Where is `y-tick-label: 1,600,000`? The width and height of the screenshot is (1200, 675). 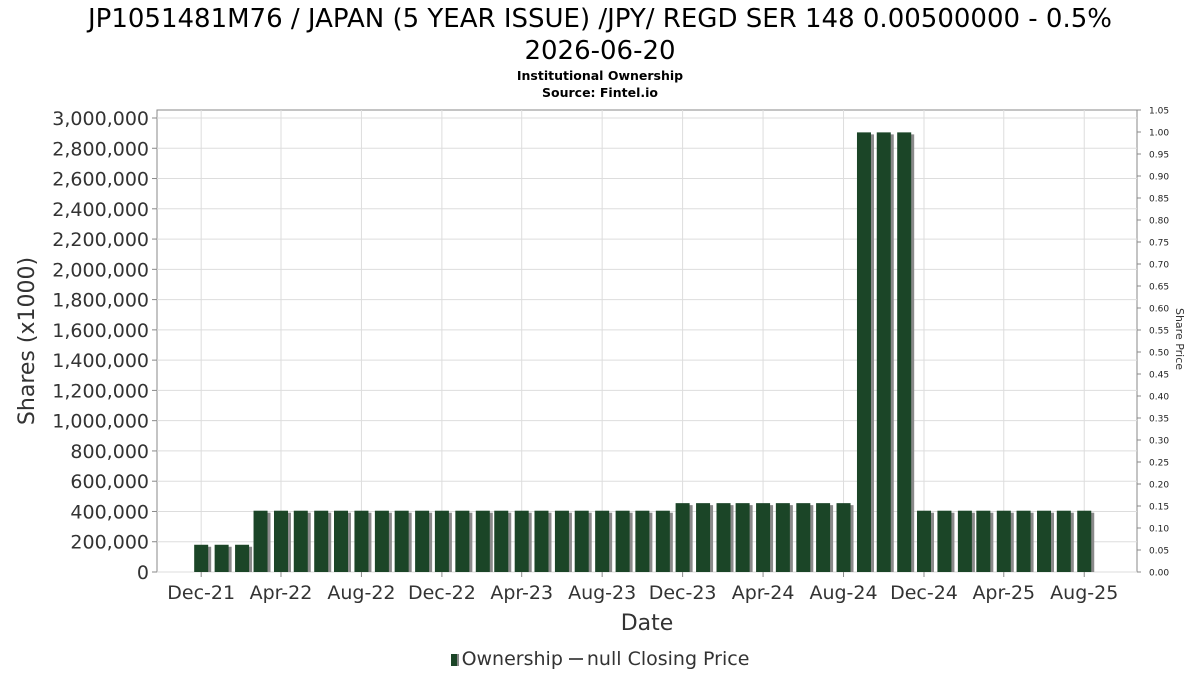 y-tick-label: 1,600,000 is located at coordinates (100, 331).